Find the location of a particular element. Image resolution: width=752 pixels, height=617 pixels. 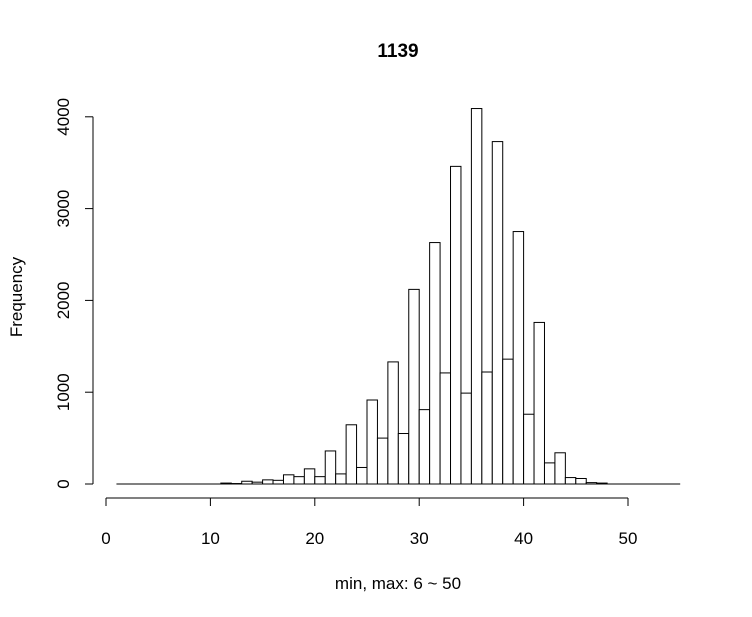

x-tick-label: 10 is located at coordinates (210, 538).